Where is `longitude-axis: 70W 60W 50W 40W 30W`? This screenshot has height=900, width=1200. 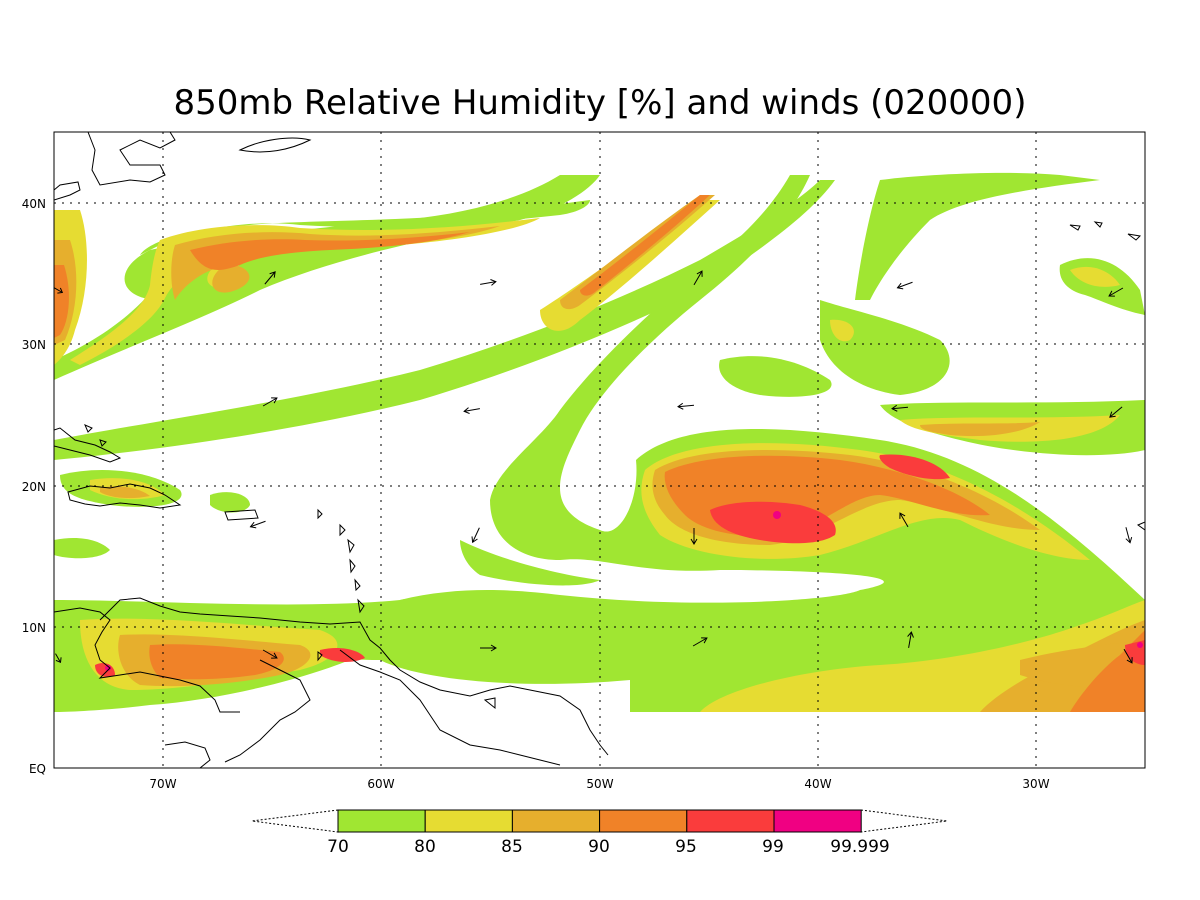
longitude-axis: 70W 60W 50W 40W 30W is located at coordinates (599, 784).